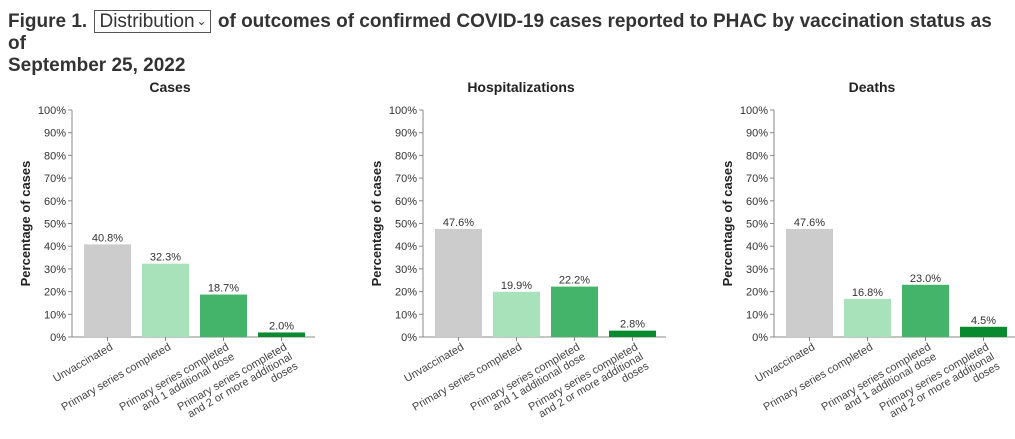  Describe the element at coordinates (632, 325) in the screenshot. I see `data-label: 2.8%` at that location.